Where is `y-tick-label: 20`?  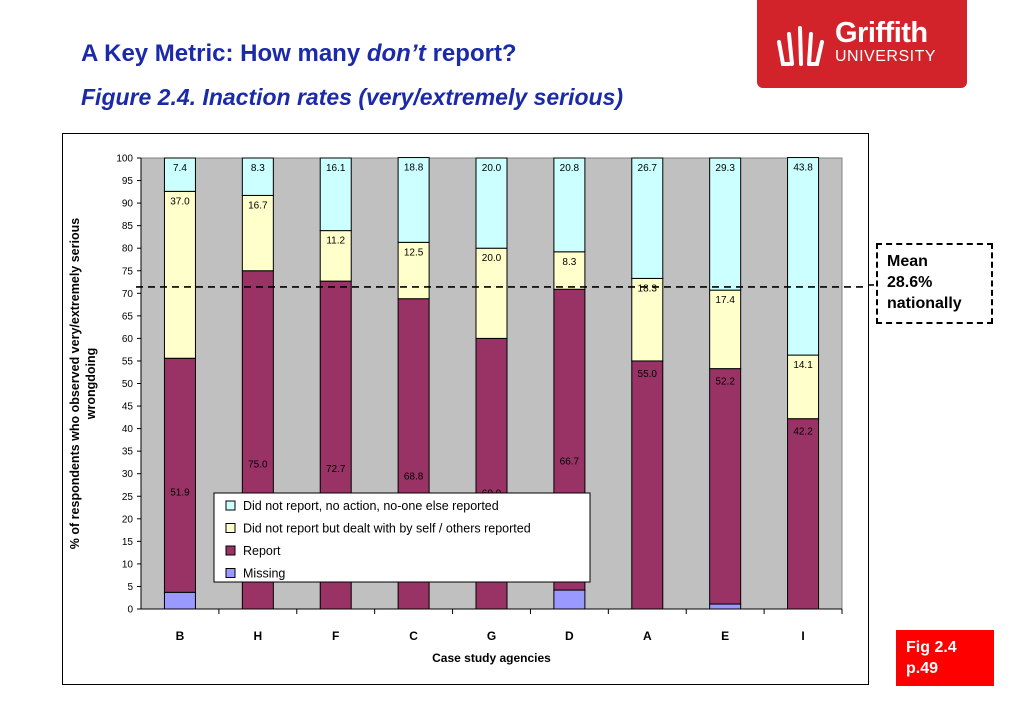 y-tick-label: 20 is located at coordinates (128, 519).